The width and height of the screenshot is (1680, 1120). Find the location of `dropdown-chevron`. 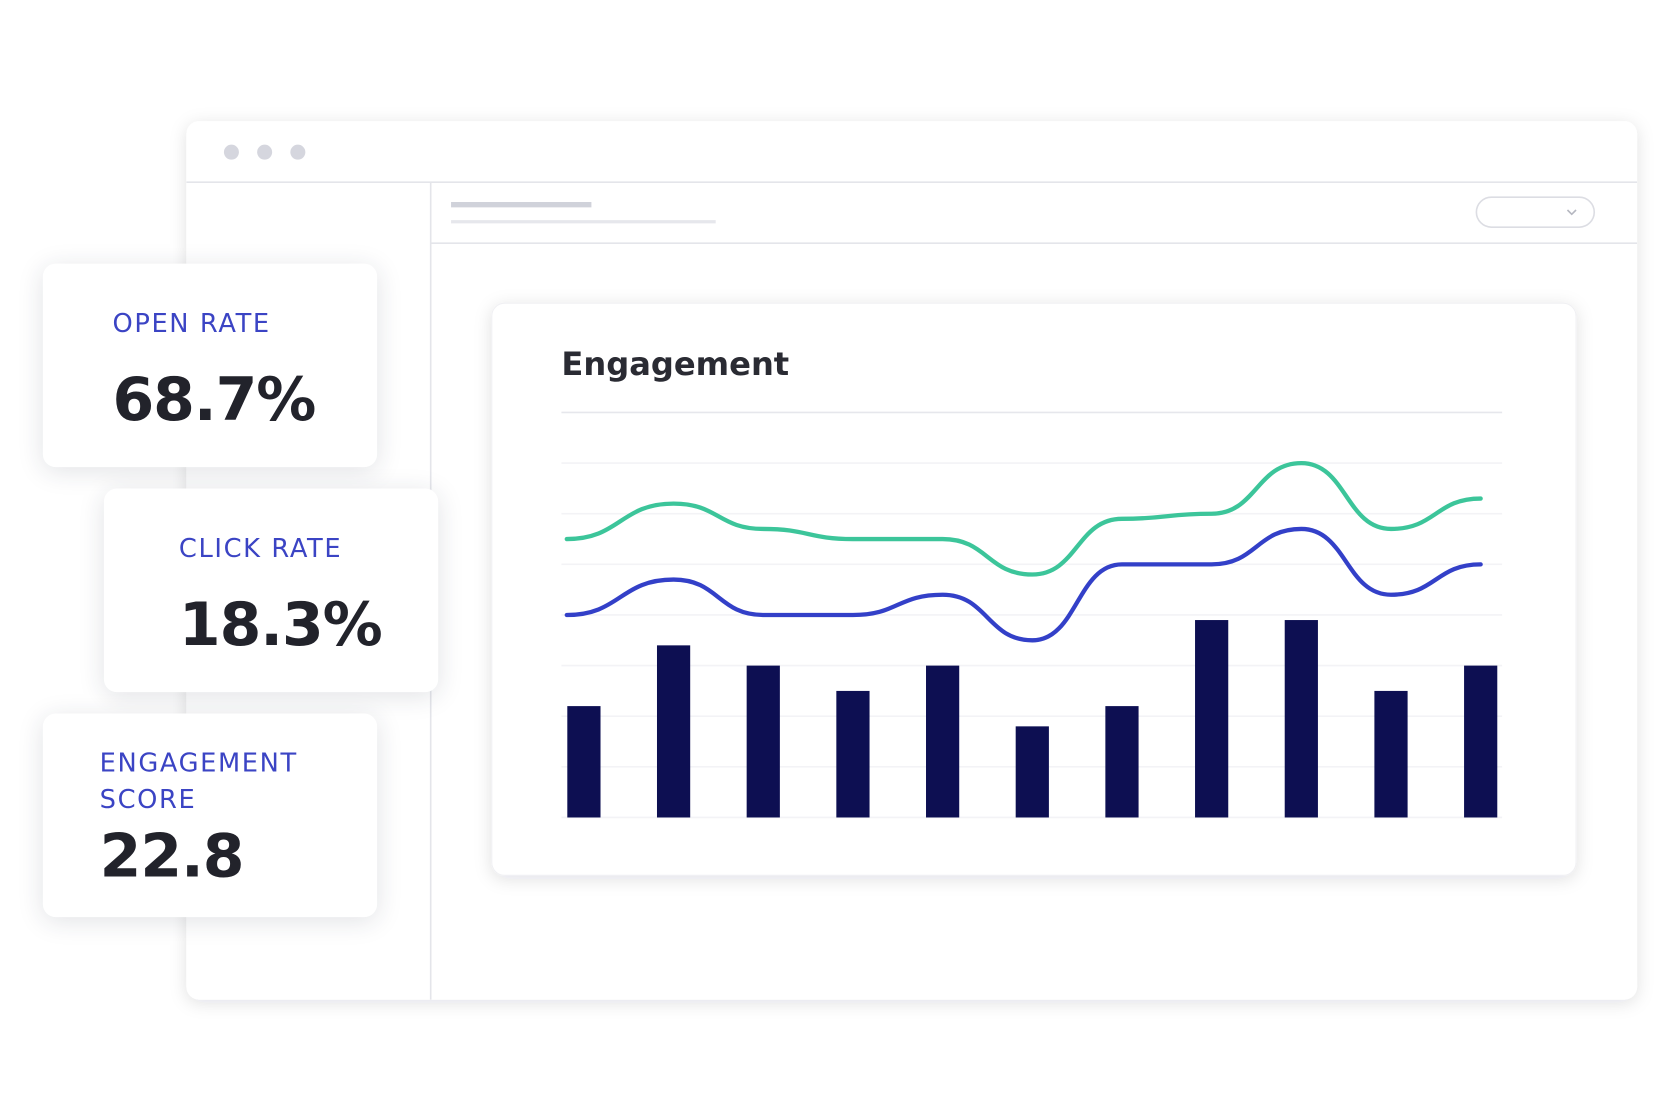

dropdown-chevron is located at coordinates (1571, 212).